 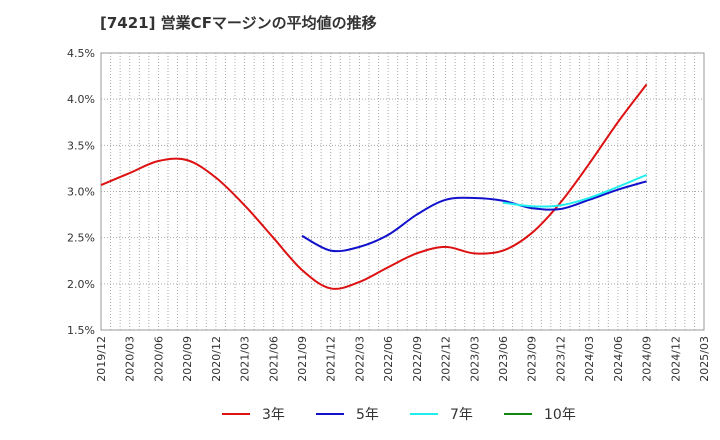 What do you see at coordinates (647, 359) in the screenshot?
I see `x-tick-label: 2024/09` at bounding box center [647, 359].